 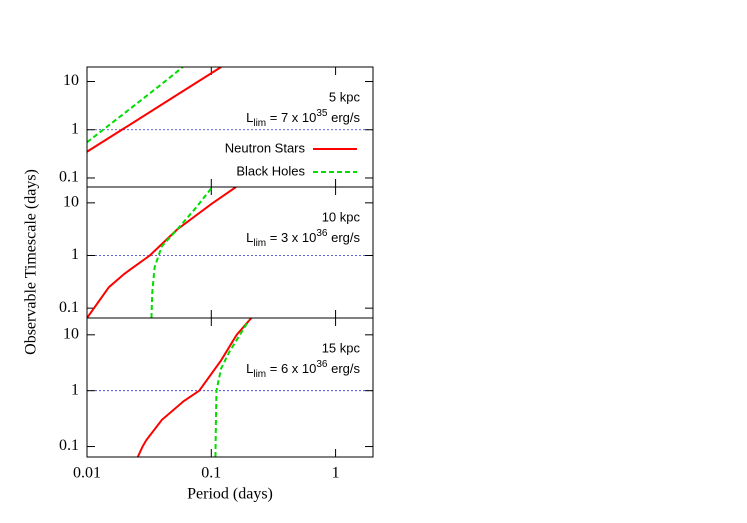 What do you see at coordinates (270, 170) in the screenshot?
I see `legend-label: Black Holes` at bounding box center [270, 170].